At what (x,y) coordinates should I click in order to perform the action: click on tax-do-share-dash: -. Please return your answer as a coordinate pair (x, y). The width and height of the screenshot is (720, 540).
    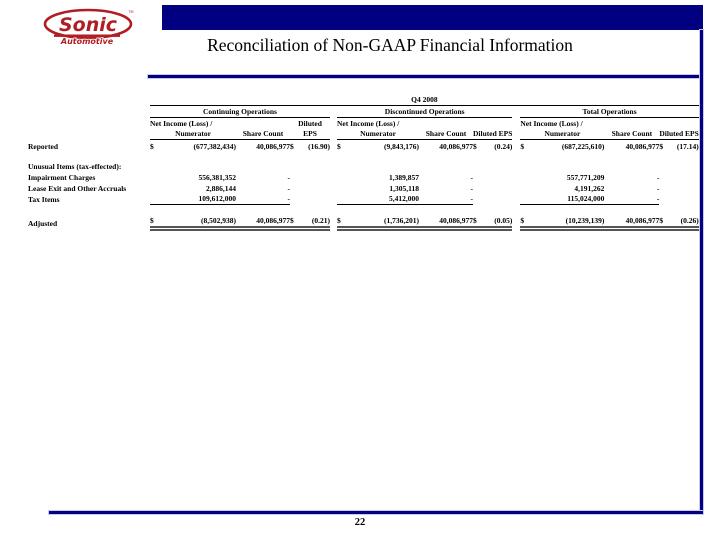
    Looking at the image, I should click on (446, 199).